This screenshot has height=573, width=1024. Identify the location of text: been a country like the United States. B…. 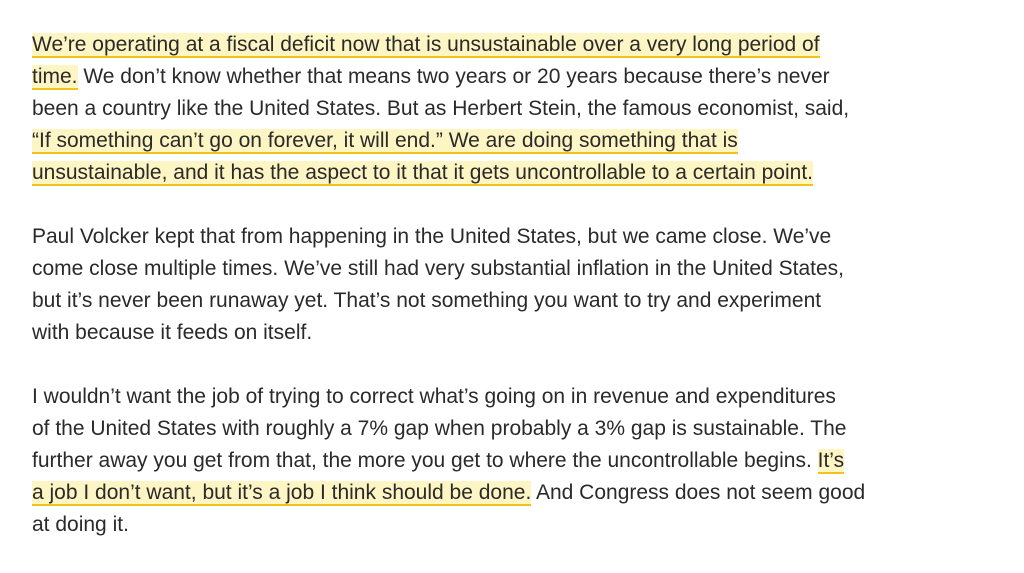
(441, 108).